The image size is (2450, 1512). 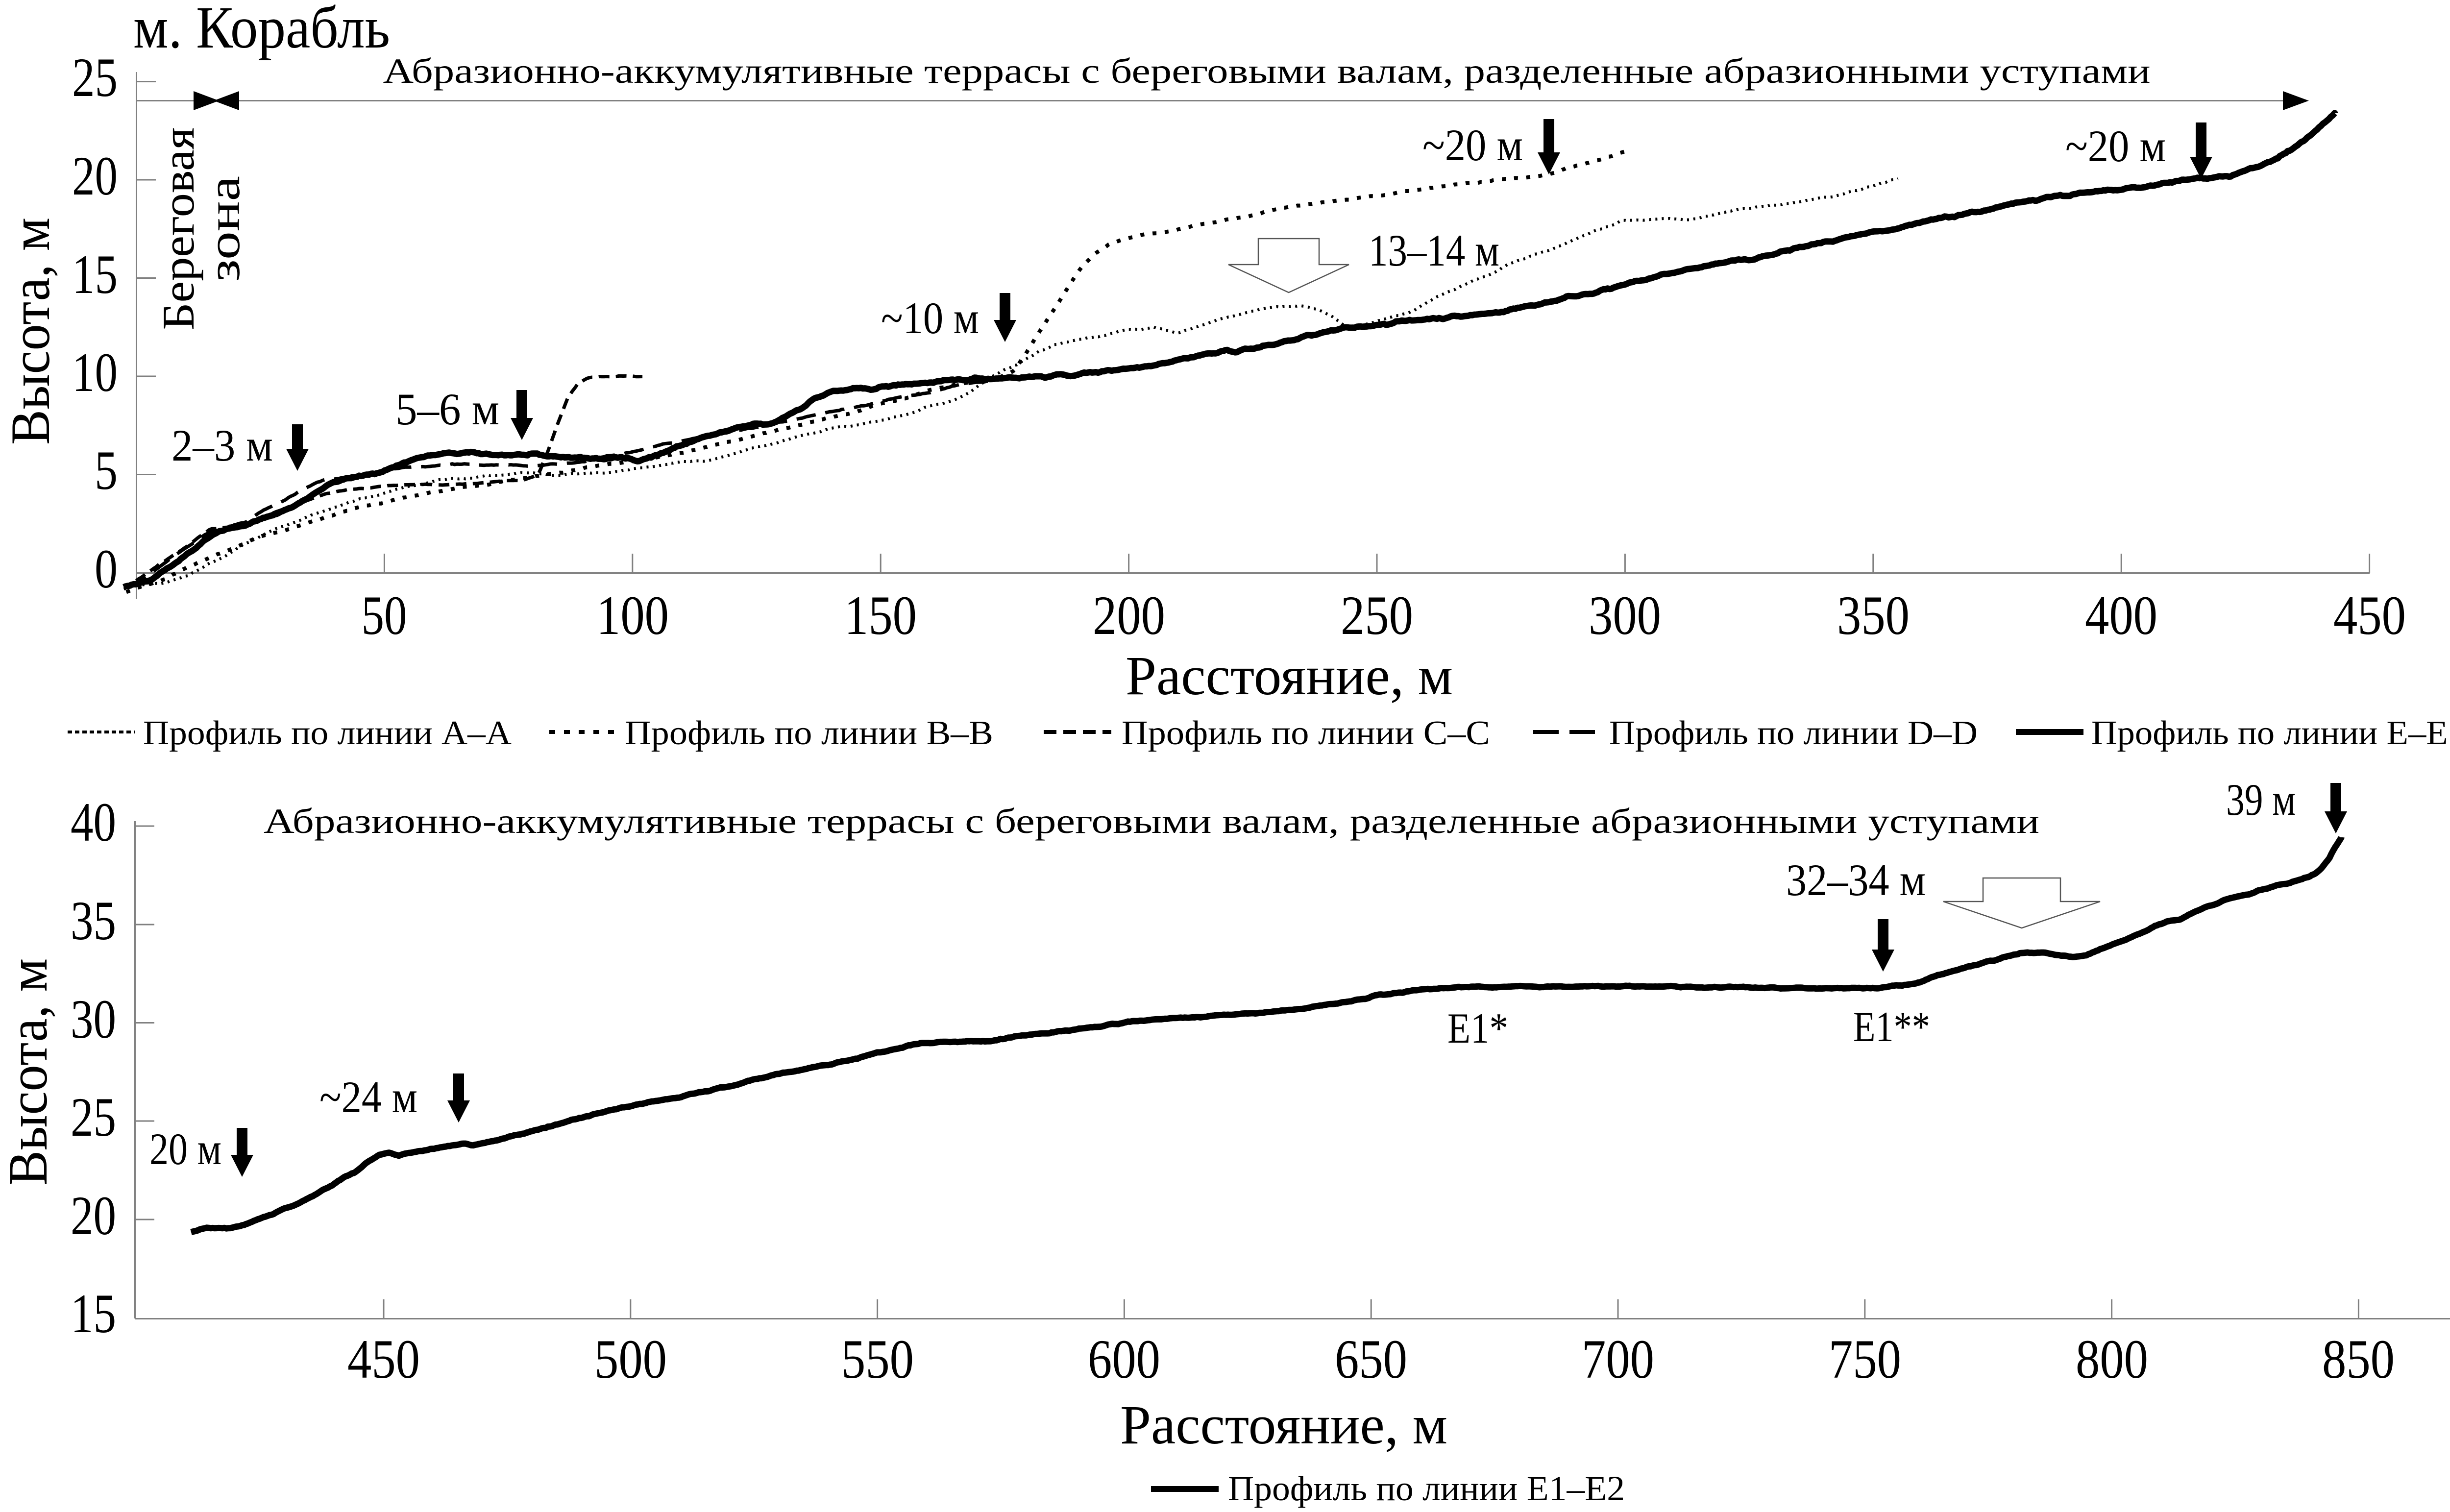 What do you see at coordinates (1477, 1028) in the screenshot?
I see `svg-text: Е1*` at bounding box center [1477, 1028].